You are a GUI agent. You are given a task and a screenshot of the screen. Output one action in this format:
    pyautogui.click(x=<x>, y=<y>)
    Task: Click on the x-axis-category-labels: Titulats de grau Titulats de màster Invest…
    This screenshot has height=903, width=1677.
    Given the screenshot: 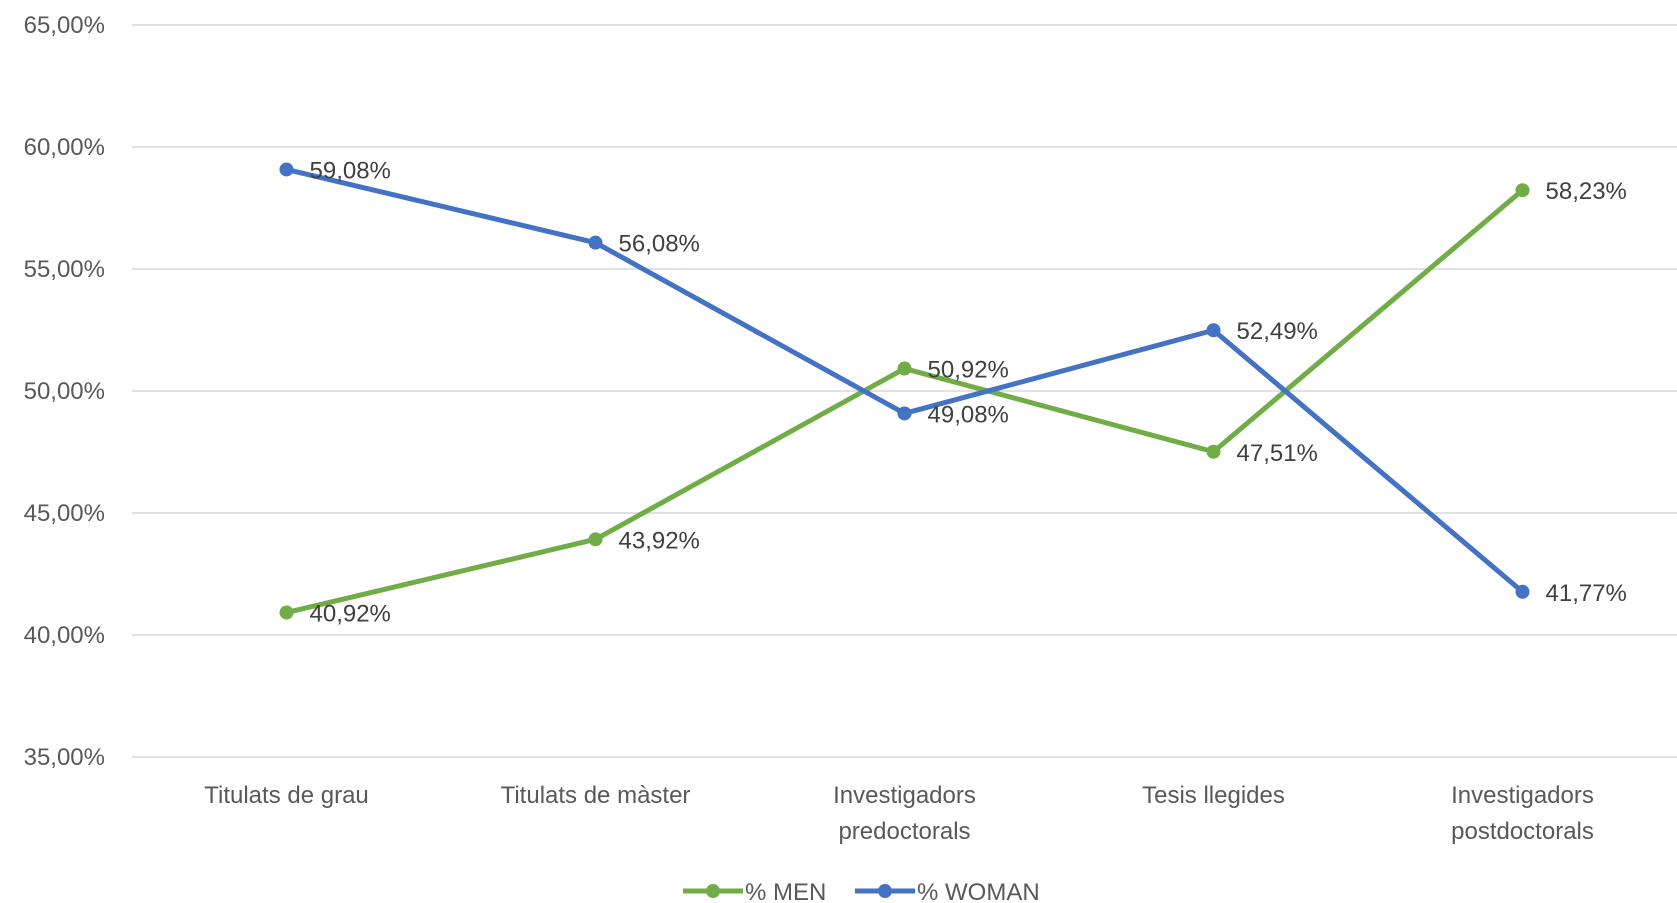 What is the action you would take?
    pyautogui.click(x=899, y=813)
    